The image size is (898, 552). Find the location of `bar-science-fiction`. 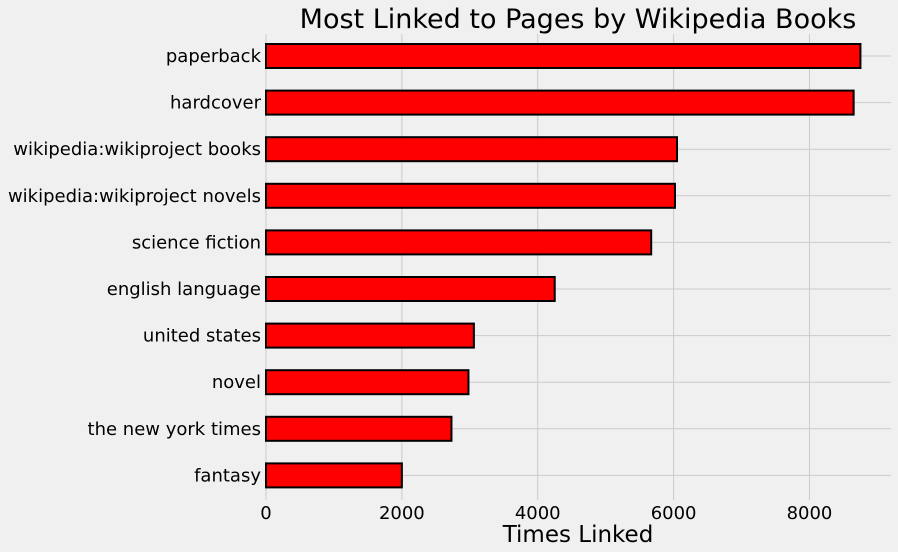

bar-science-fiction is located at coordinates (459, 242).